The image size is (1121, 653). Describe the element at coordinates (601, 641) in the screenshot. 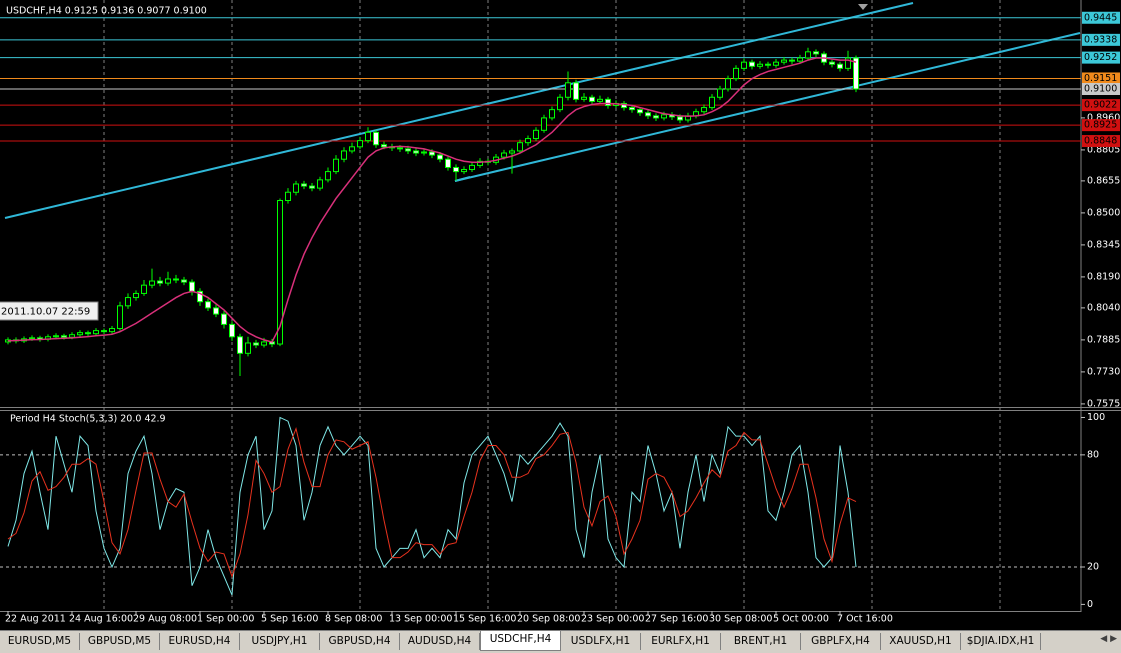

I see `tab: USDLFX,H1` at that location.